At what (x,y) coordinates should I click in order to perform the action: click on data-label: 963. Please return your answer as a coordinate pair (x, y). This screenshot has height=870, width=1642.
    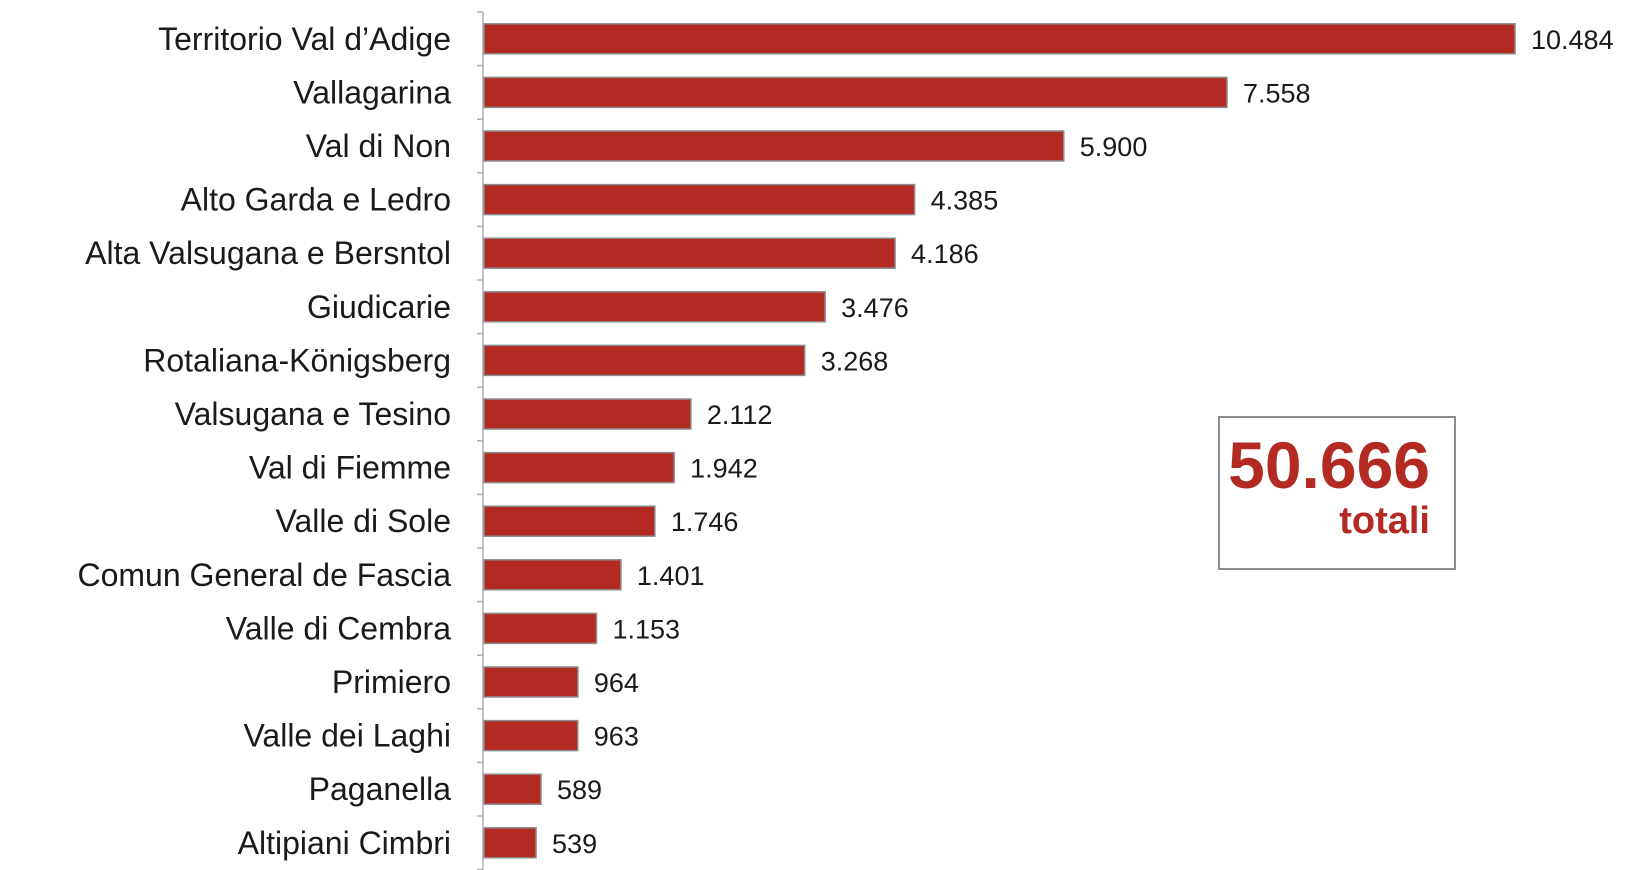
    Looking at the image, I should click on (616, 737).